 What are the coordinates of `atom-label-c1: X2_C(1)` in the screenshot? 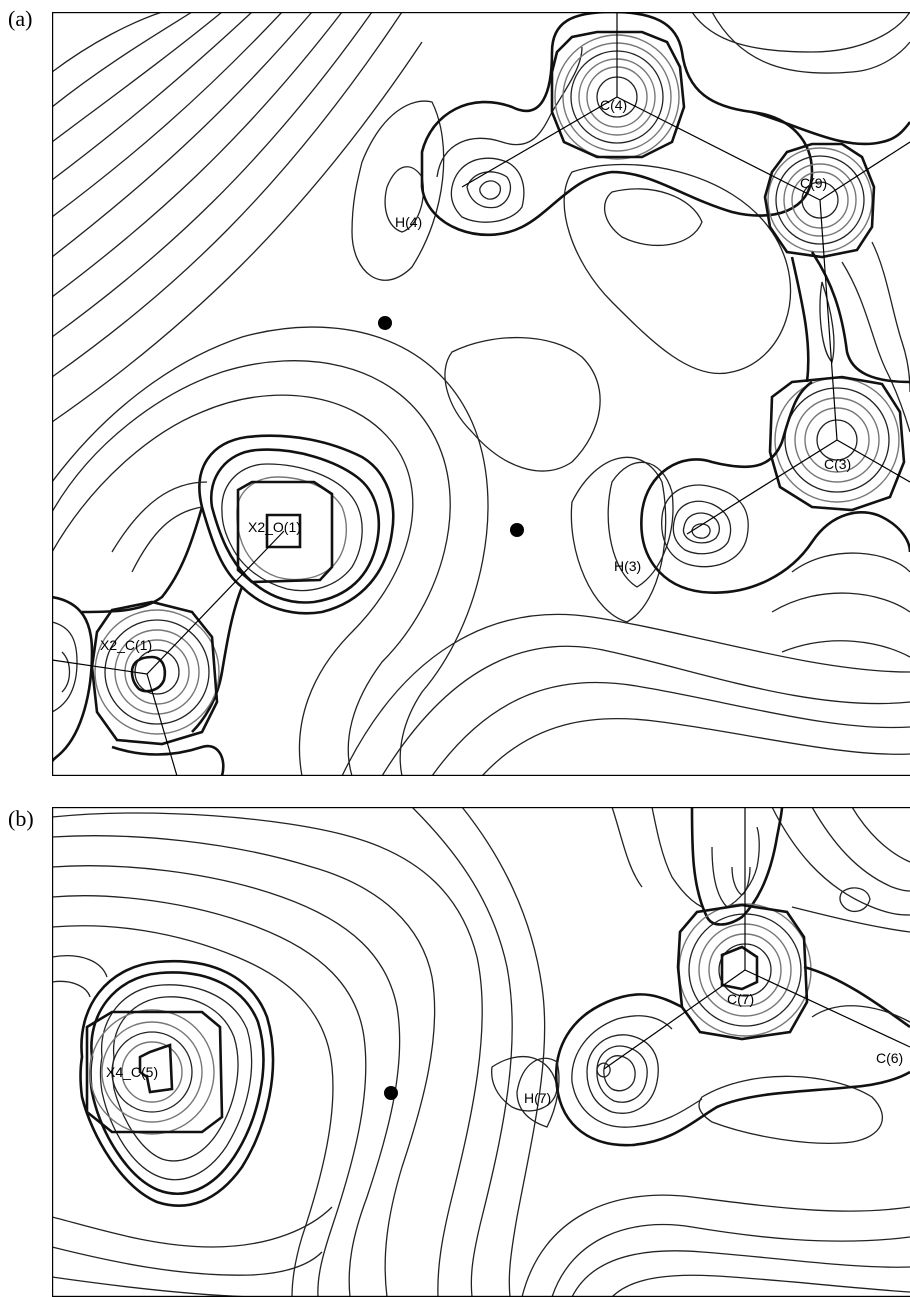 It's located at (126, 645).